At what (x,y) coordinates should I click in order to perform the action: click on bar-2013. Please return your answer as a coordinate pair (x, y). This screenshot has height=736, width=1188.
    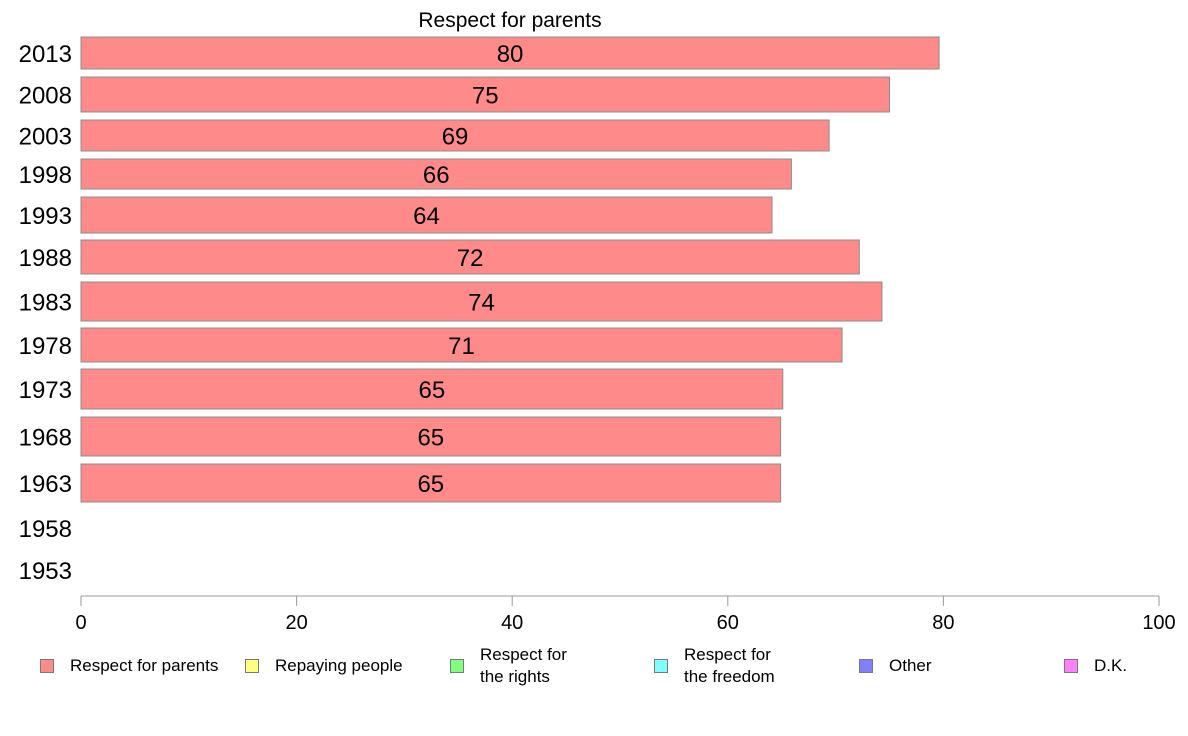
    Looking at the image, I should click on (510, 53).